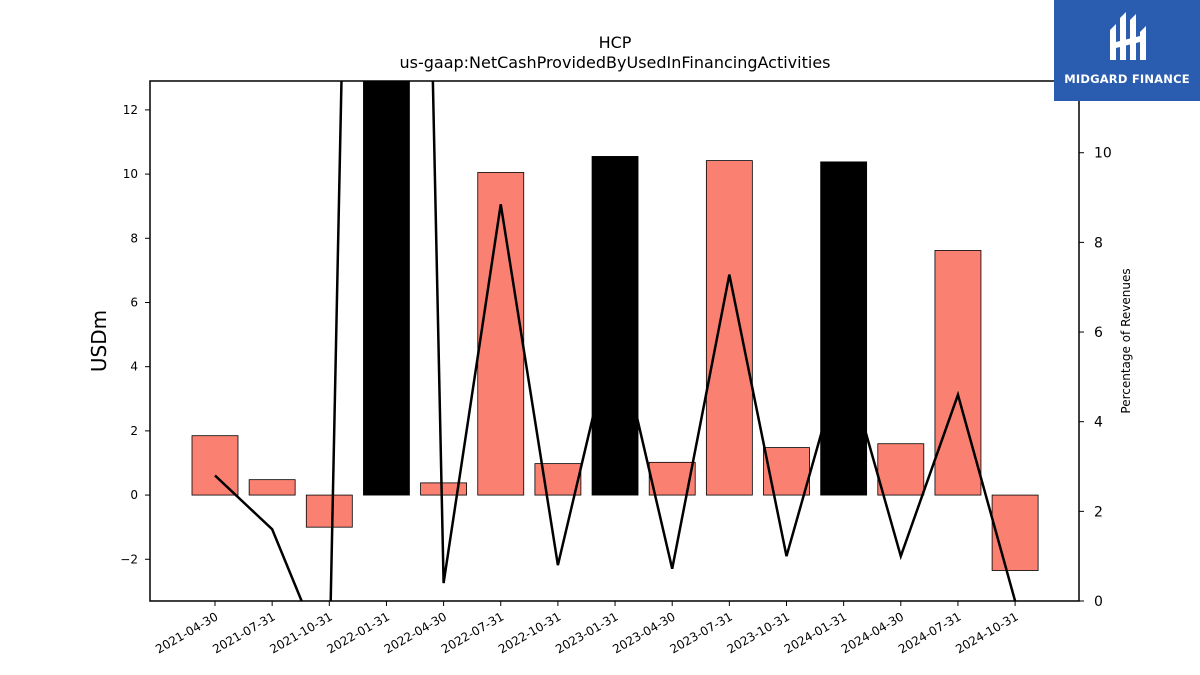 Image resolution: width=1200 pixels, height=675 pixels. Describe the element at coordinates (135, 334) in the screenshot. I see `y-axis: −2 0 2 4 6 8 10 12` at that location.